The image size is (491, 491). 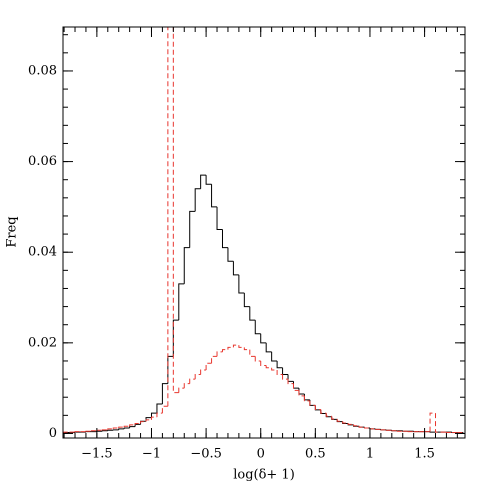 What do you see at coordinates (315, 454) in the screenshot?
I see `x-tick-label: 0.5` at bounding box center [315, 454].